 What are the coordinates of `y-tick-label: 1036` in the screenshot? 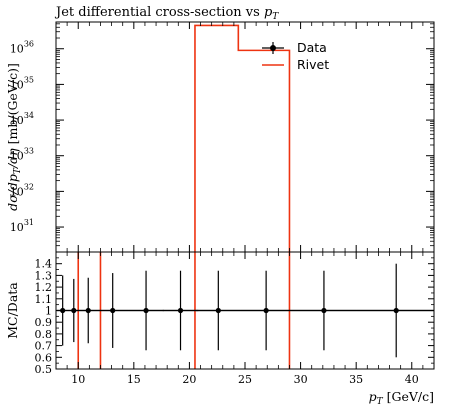 It's located at (22, 48).